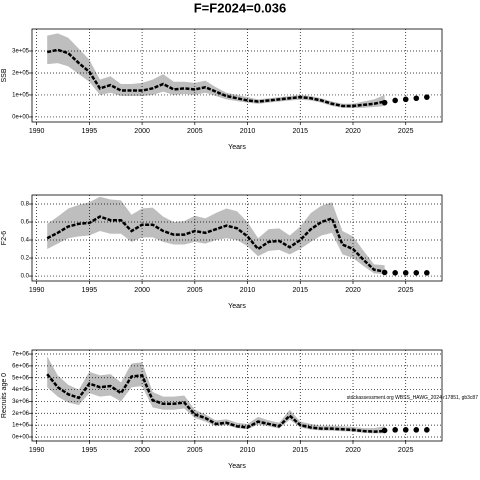  Describe the element at coordinates (240, 7) in the screenshot. I see `chart-title: F=F2024=0.036` at that location.